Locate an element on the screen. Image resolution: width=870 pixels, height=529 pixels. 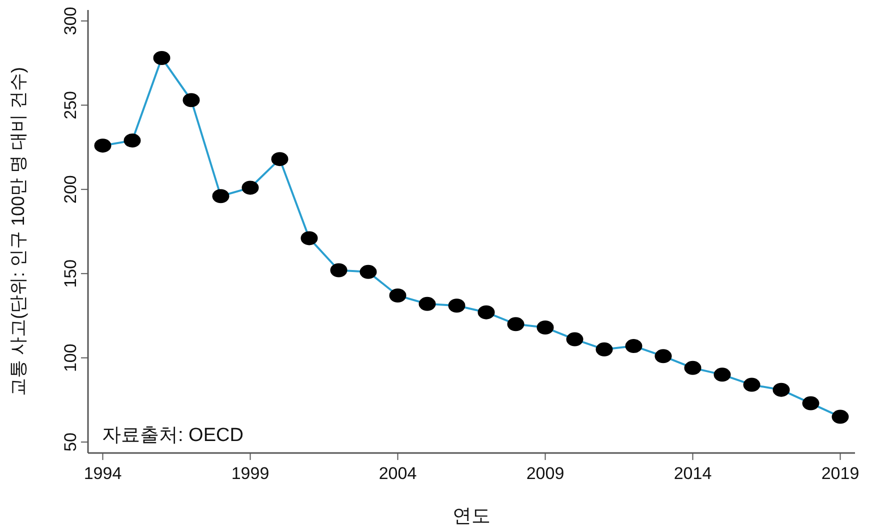
y-tick-label: 250 is located at coordinates (70, 105).